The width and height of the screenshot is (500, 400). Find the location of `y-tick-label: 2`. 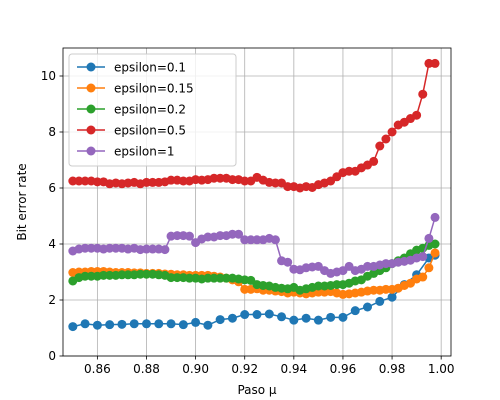

y-tick-label: 2 is located at coordinates (52, 300).